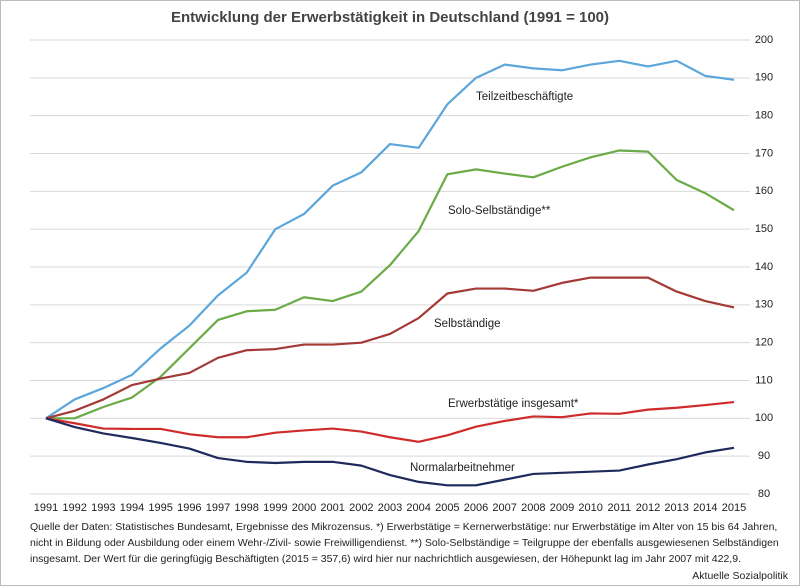  What do you see at coordinates (332, 508) in the screenshot?
I see `x-tick-label: 2001` at bounding box center [332, 508].